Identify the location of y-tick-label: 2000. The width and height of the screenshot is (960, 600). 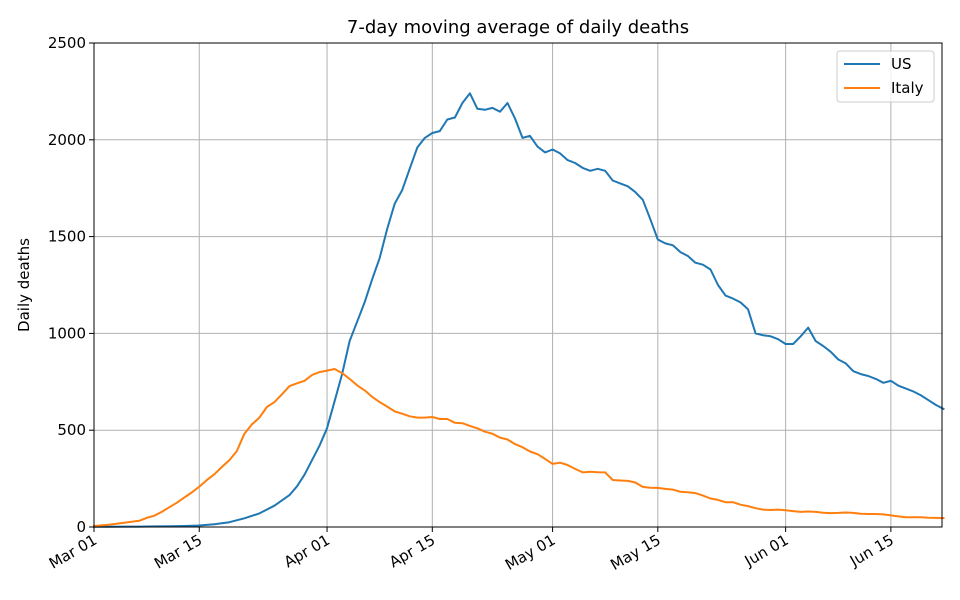
(67, 140).